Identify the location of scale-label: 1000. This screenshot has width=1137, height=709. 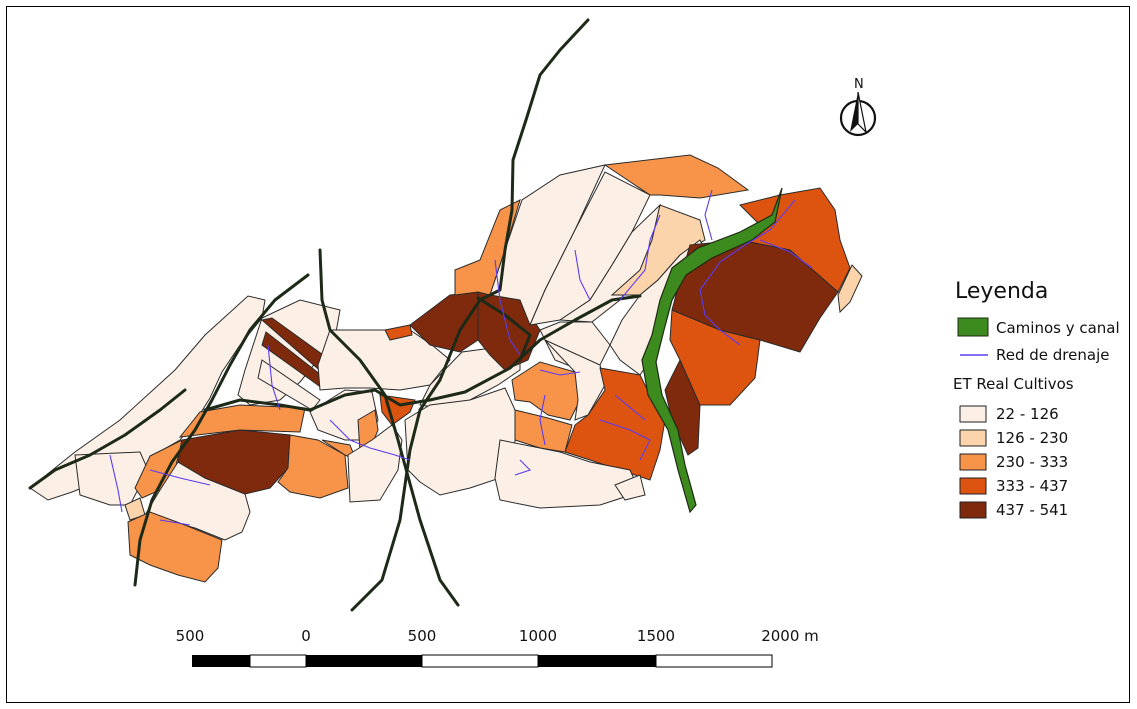
(538, 636).